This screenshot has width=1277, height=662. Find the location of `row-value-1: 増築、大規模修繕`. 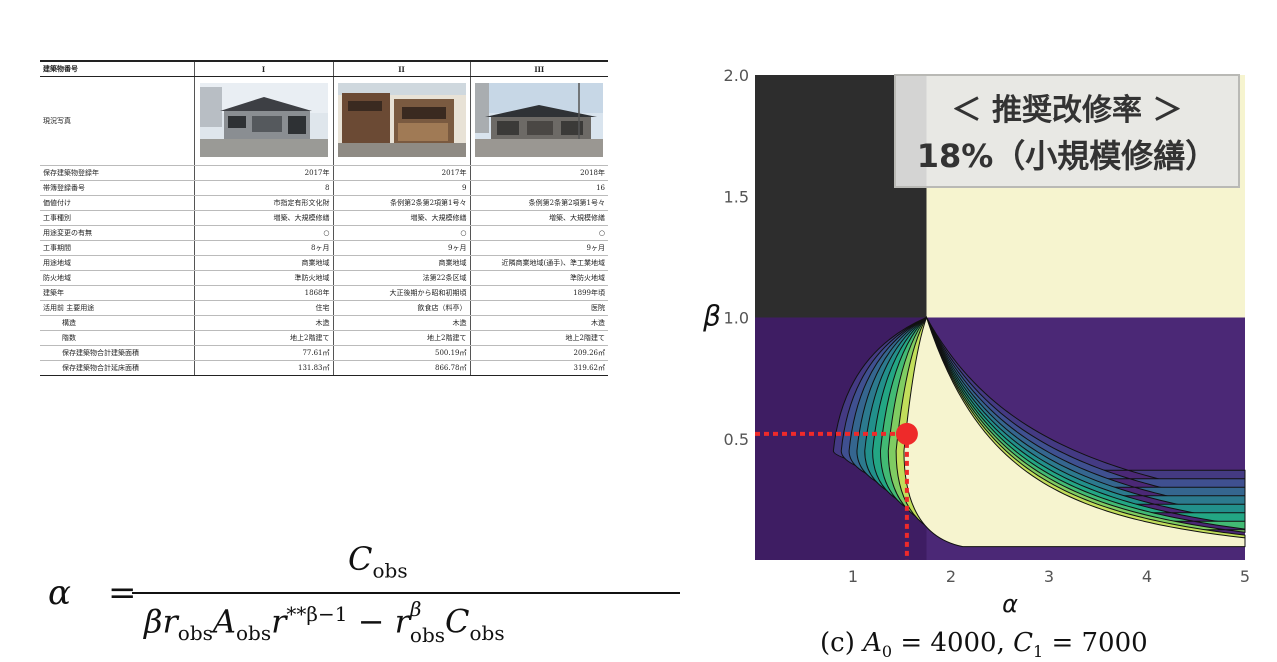

row-value-1: 増築、大規模修繕 is located at coordinates (263, 218).